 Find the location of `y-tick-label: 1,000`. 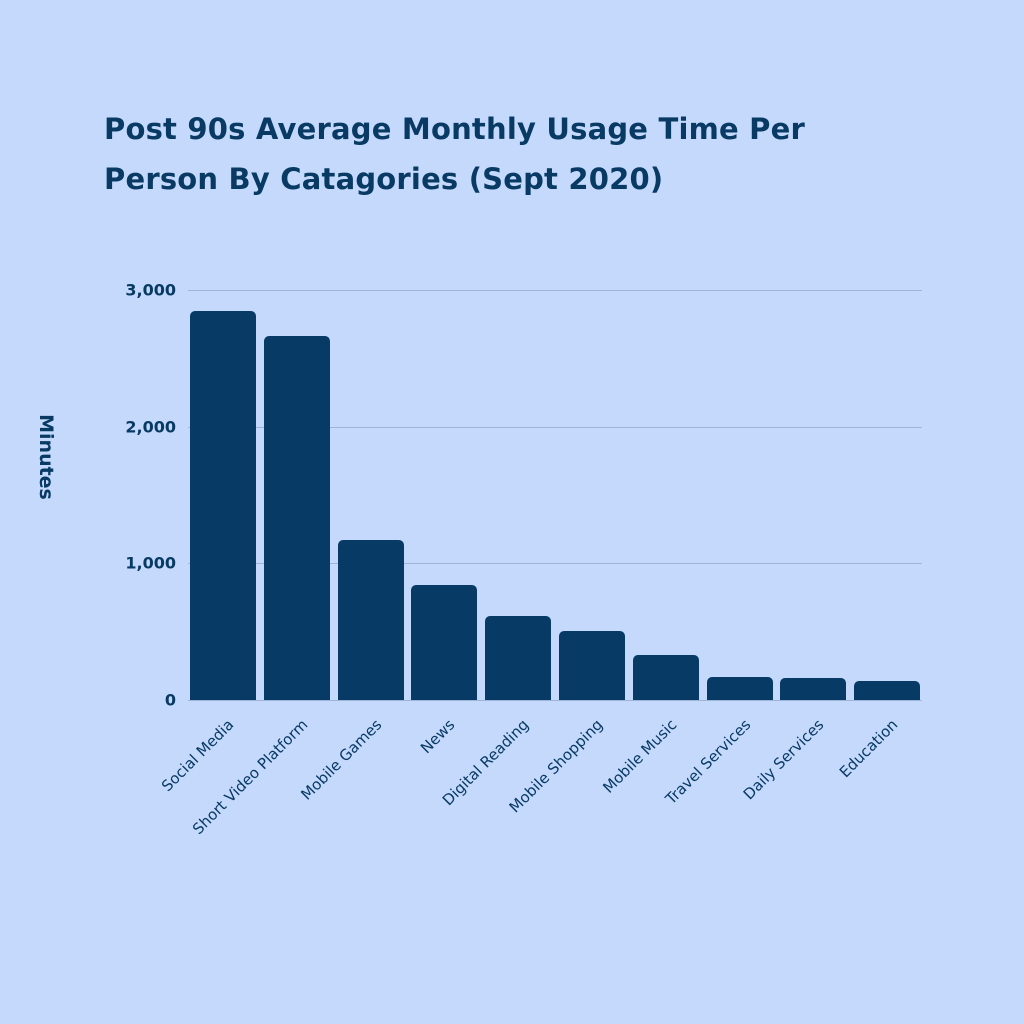

y-tick-label: 1,000 is located at coordinates (150, 563).